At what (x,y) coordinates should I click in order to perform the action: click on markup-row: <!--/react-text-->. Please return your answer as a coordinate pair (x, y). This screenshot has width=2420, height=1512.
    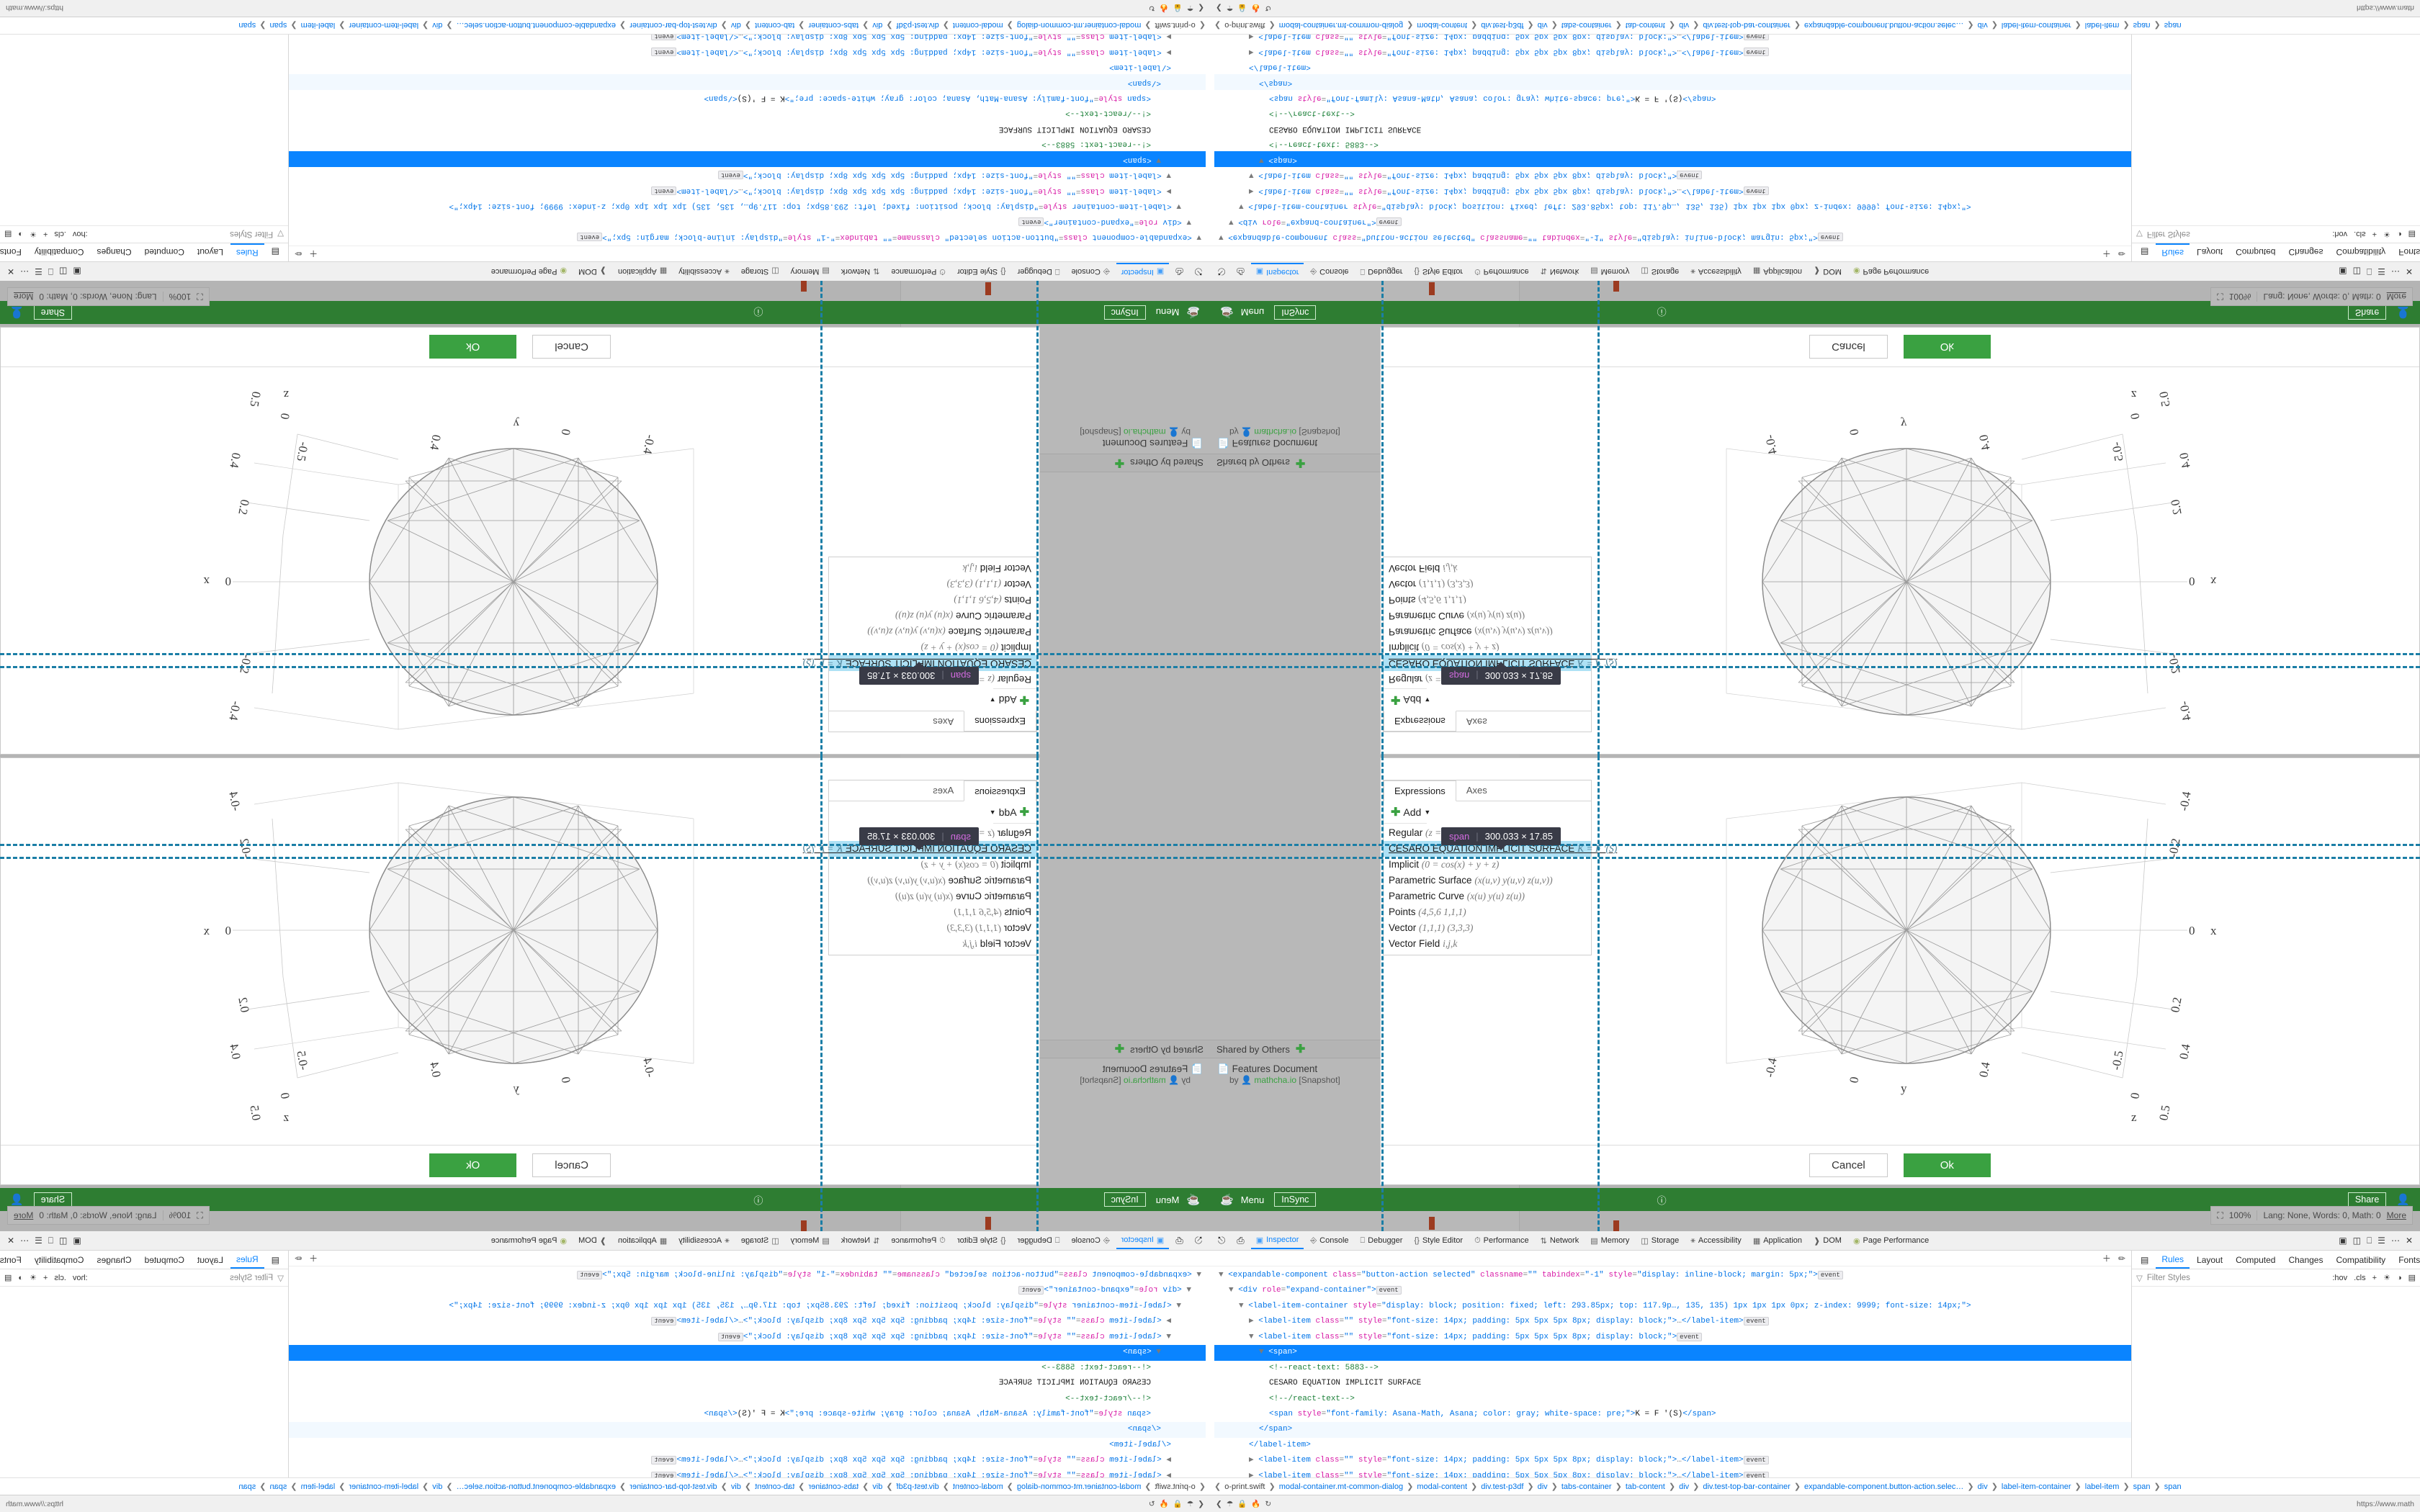
    Looking at the image, I should click on (1672, 112).